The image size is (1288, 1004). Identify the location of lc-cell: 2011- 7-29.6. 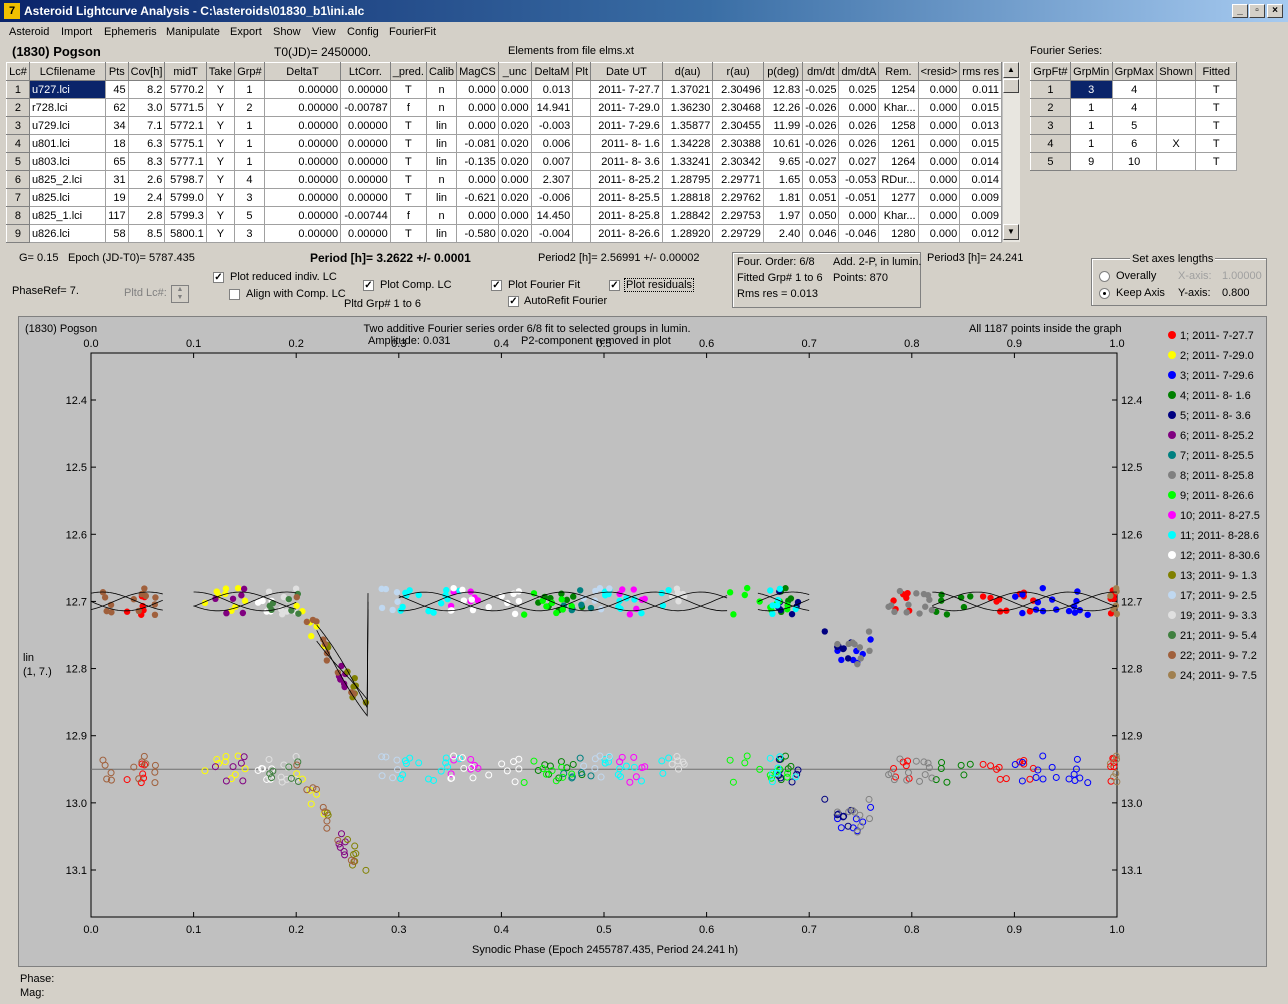
(626, 125).